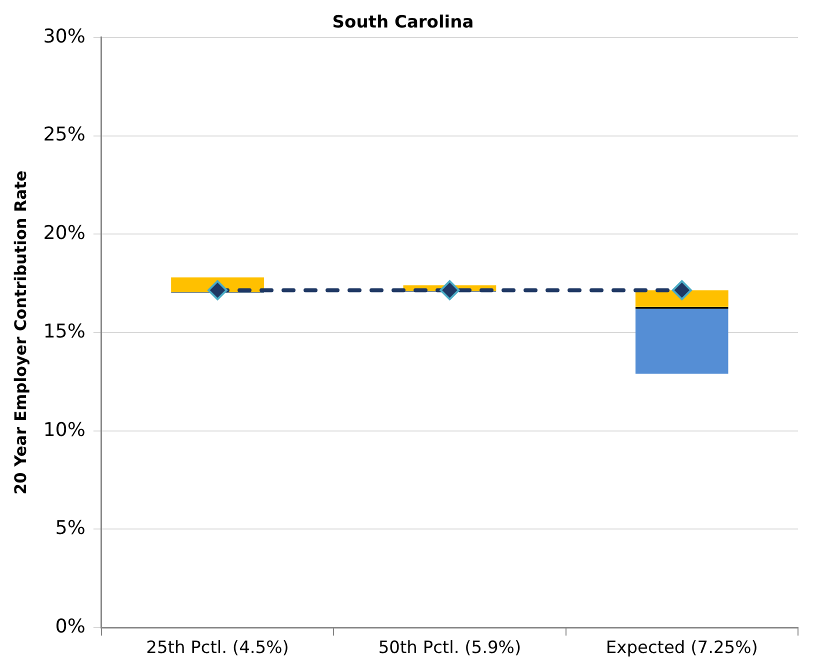 The image size is (831, 670). What do you see at coordinates (70, 627) in the screenshot?
I see `y-tick-label: 0%` at bounding box center [70, 627].